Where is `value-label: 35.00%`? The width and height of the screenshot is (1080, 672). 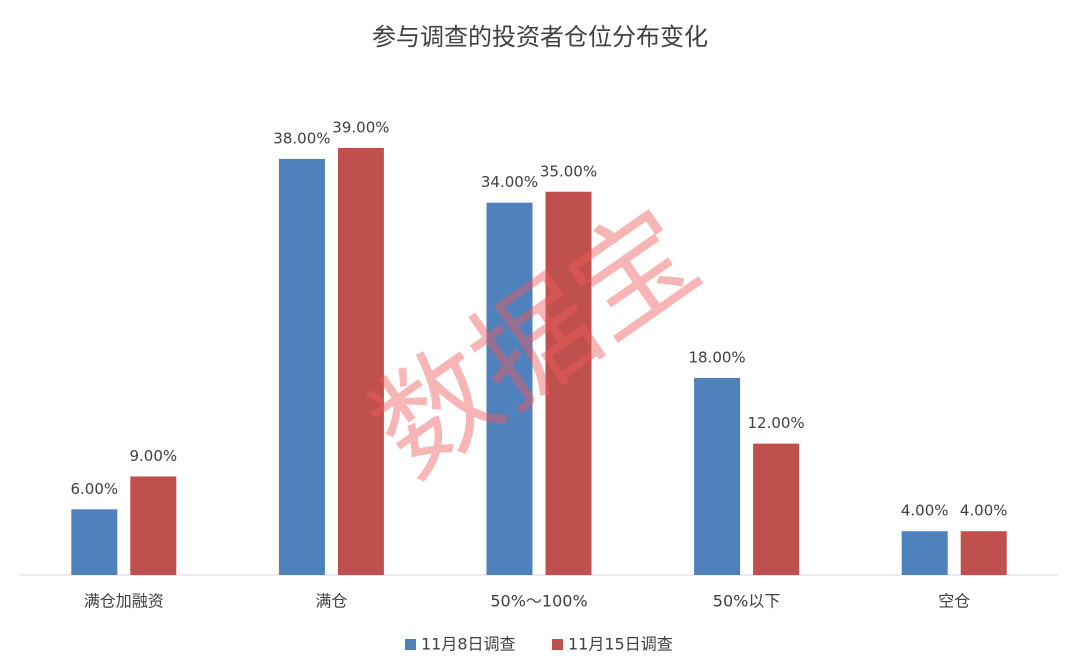
value-label: 35.00% is located at coordinates (568, 171).